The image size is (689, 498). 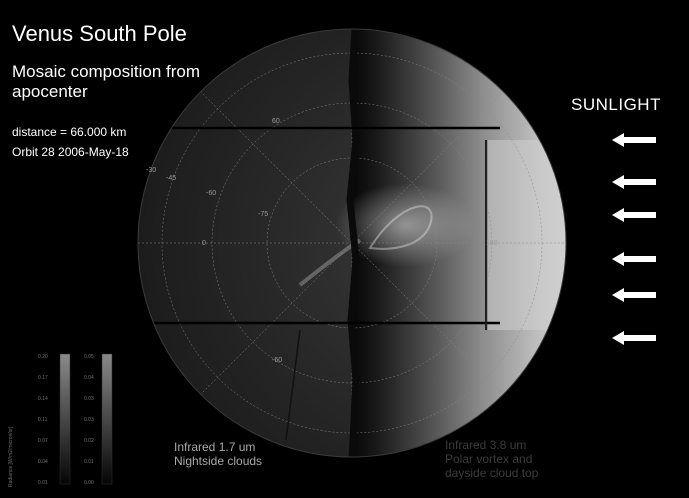 I want to click on colorbar-right-tick: 0.00, so click(x=89, y=483).